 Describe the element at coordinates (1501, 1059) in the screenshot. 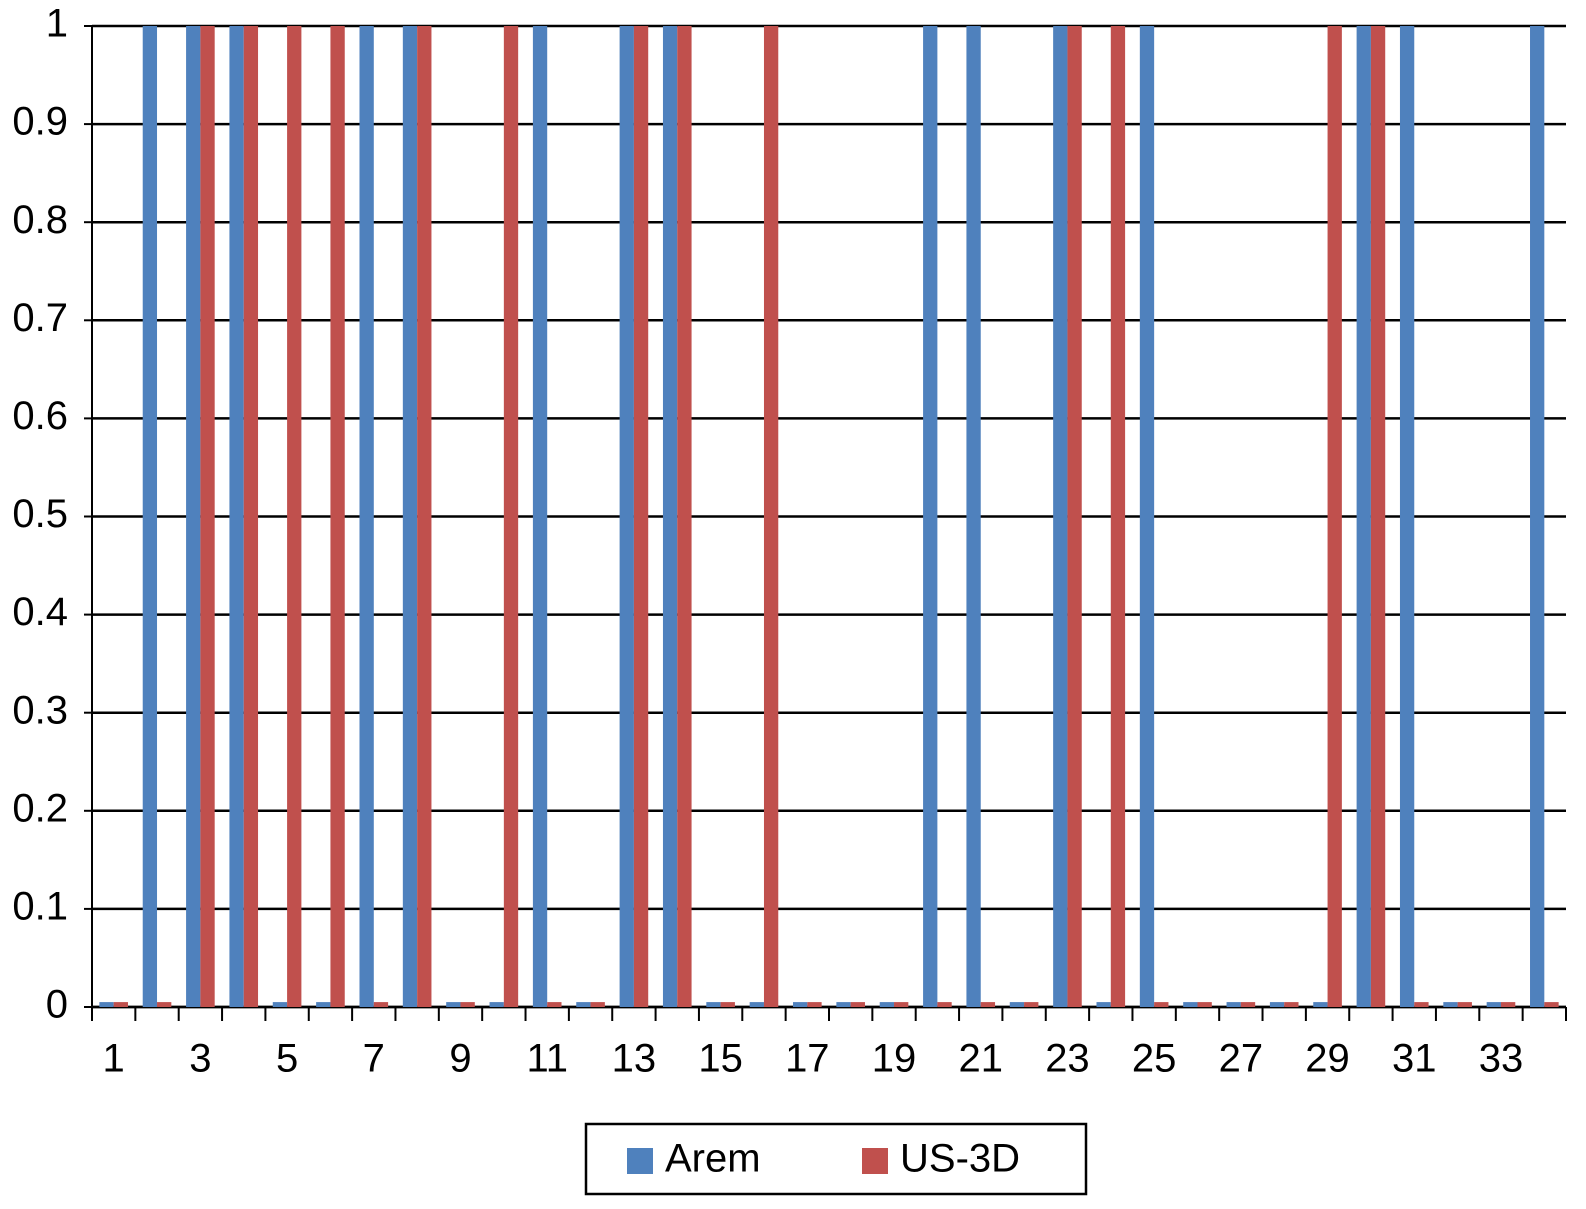

I see `x-tick-label: 33` at that location.